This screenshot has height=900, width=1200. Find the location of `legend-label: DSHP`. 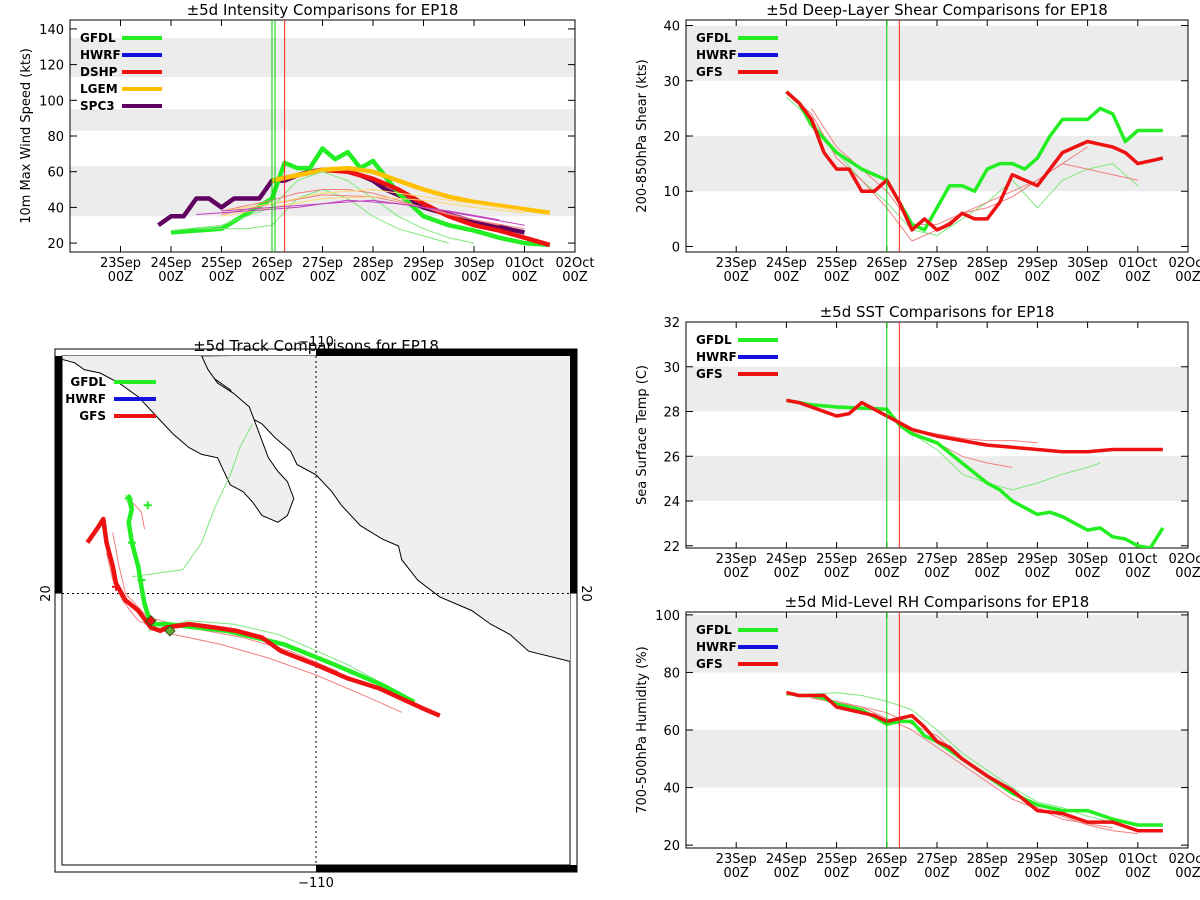

legend-label: DSHP is located at coordinates (99, 72).